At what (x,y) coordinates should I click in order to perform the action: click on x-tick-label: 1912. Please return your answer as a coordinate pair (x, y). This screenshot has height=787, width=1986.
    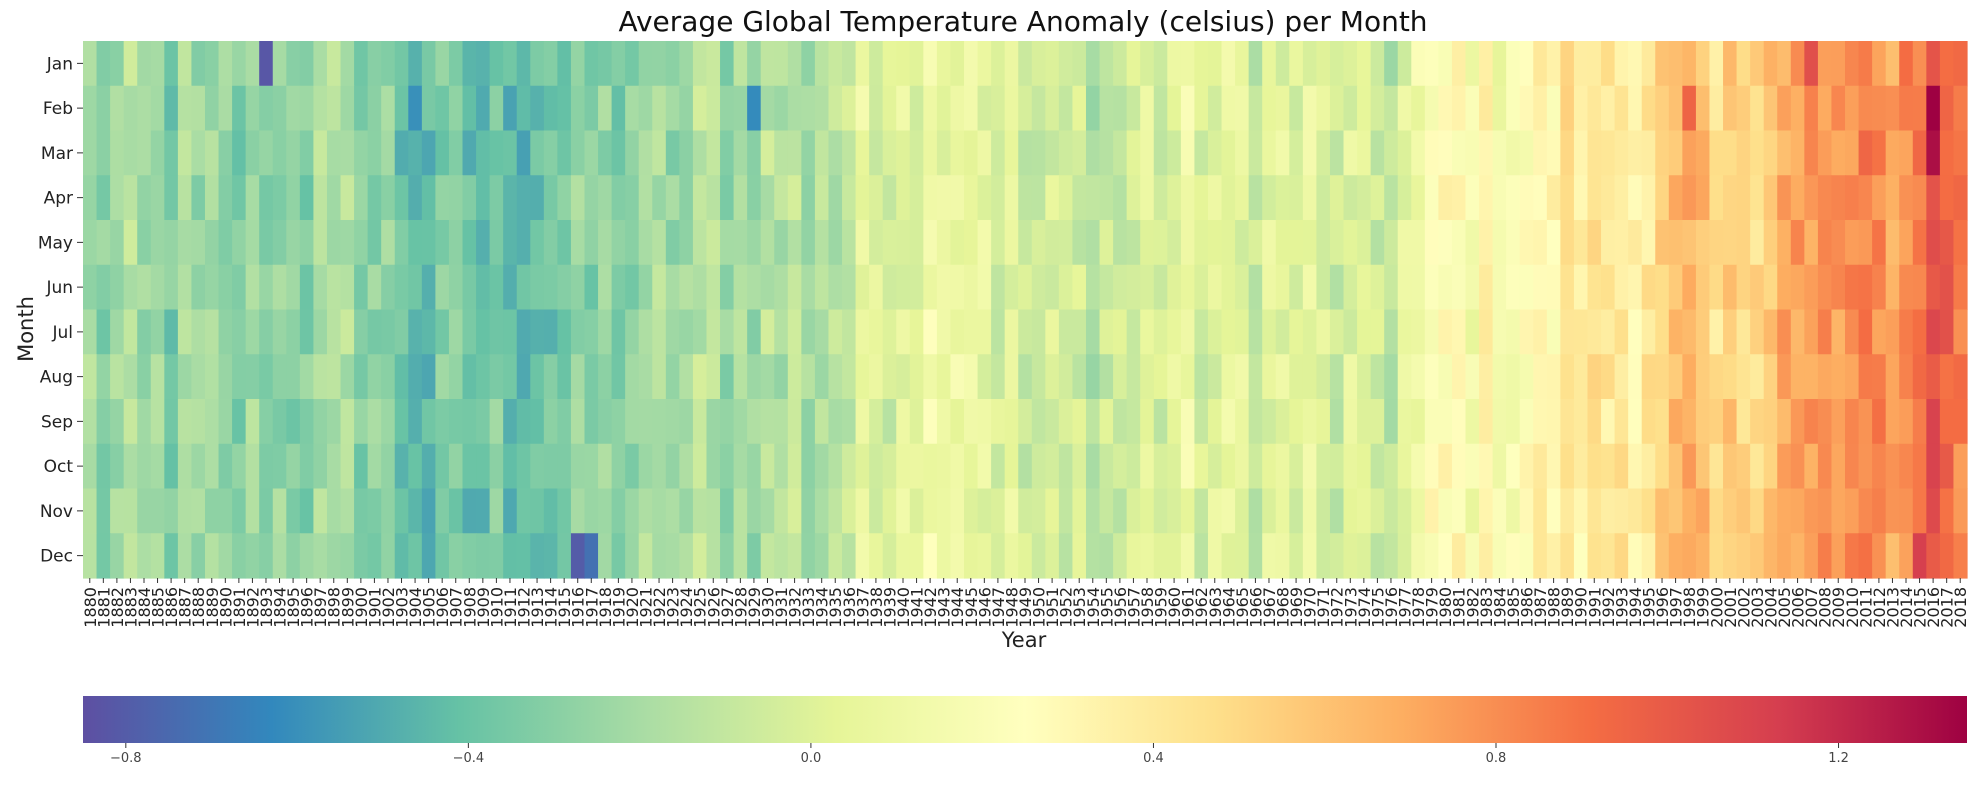
    Looking at the image, I should click on (524, 607).